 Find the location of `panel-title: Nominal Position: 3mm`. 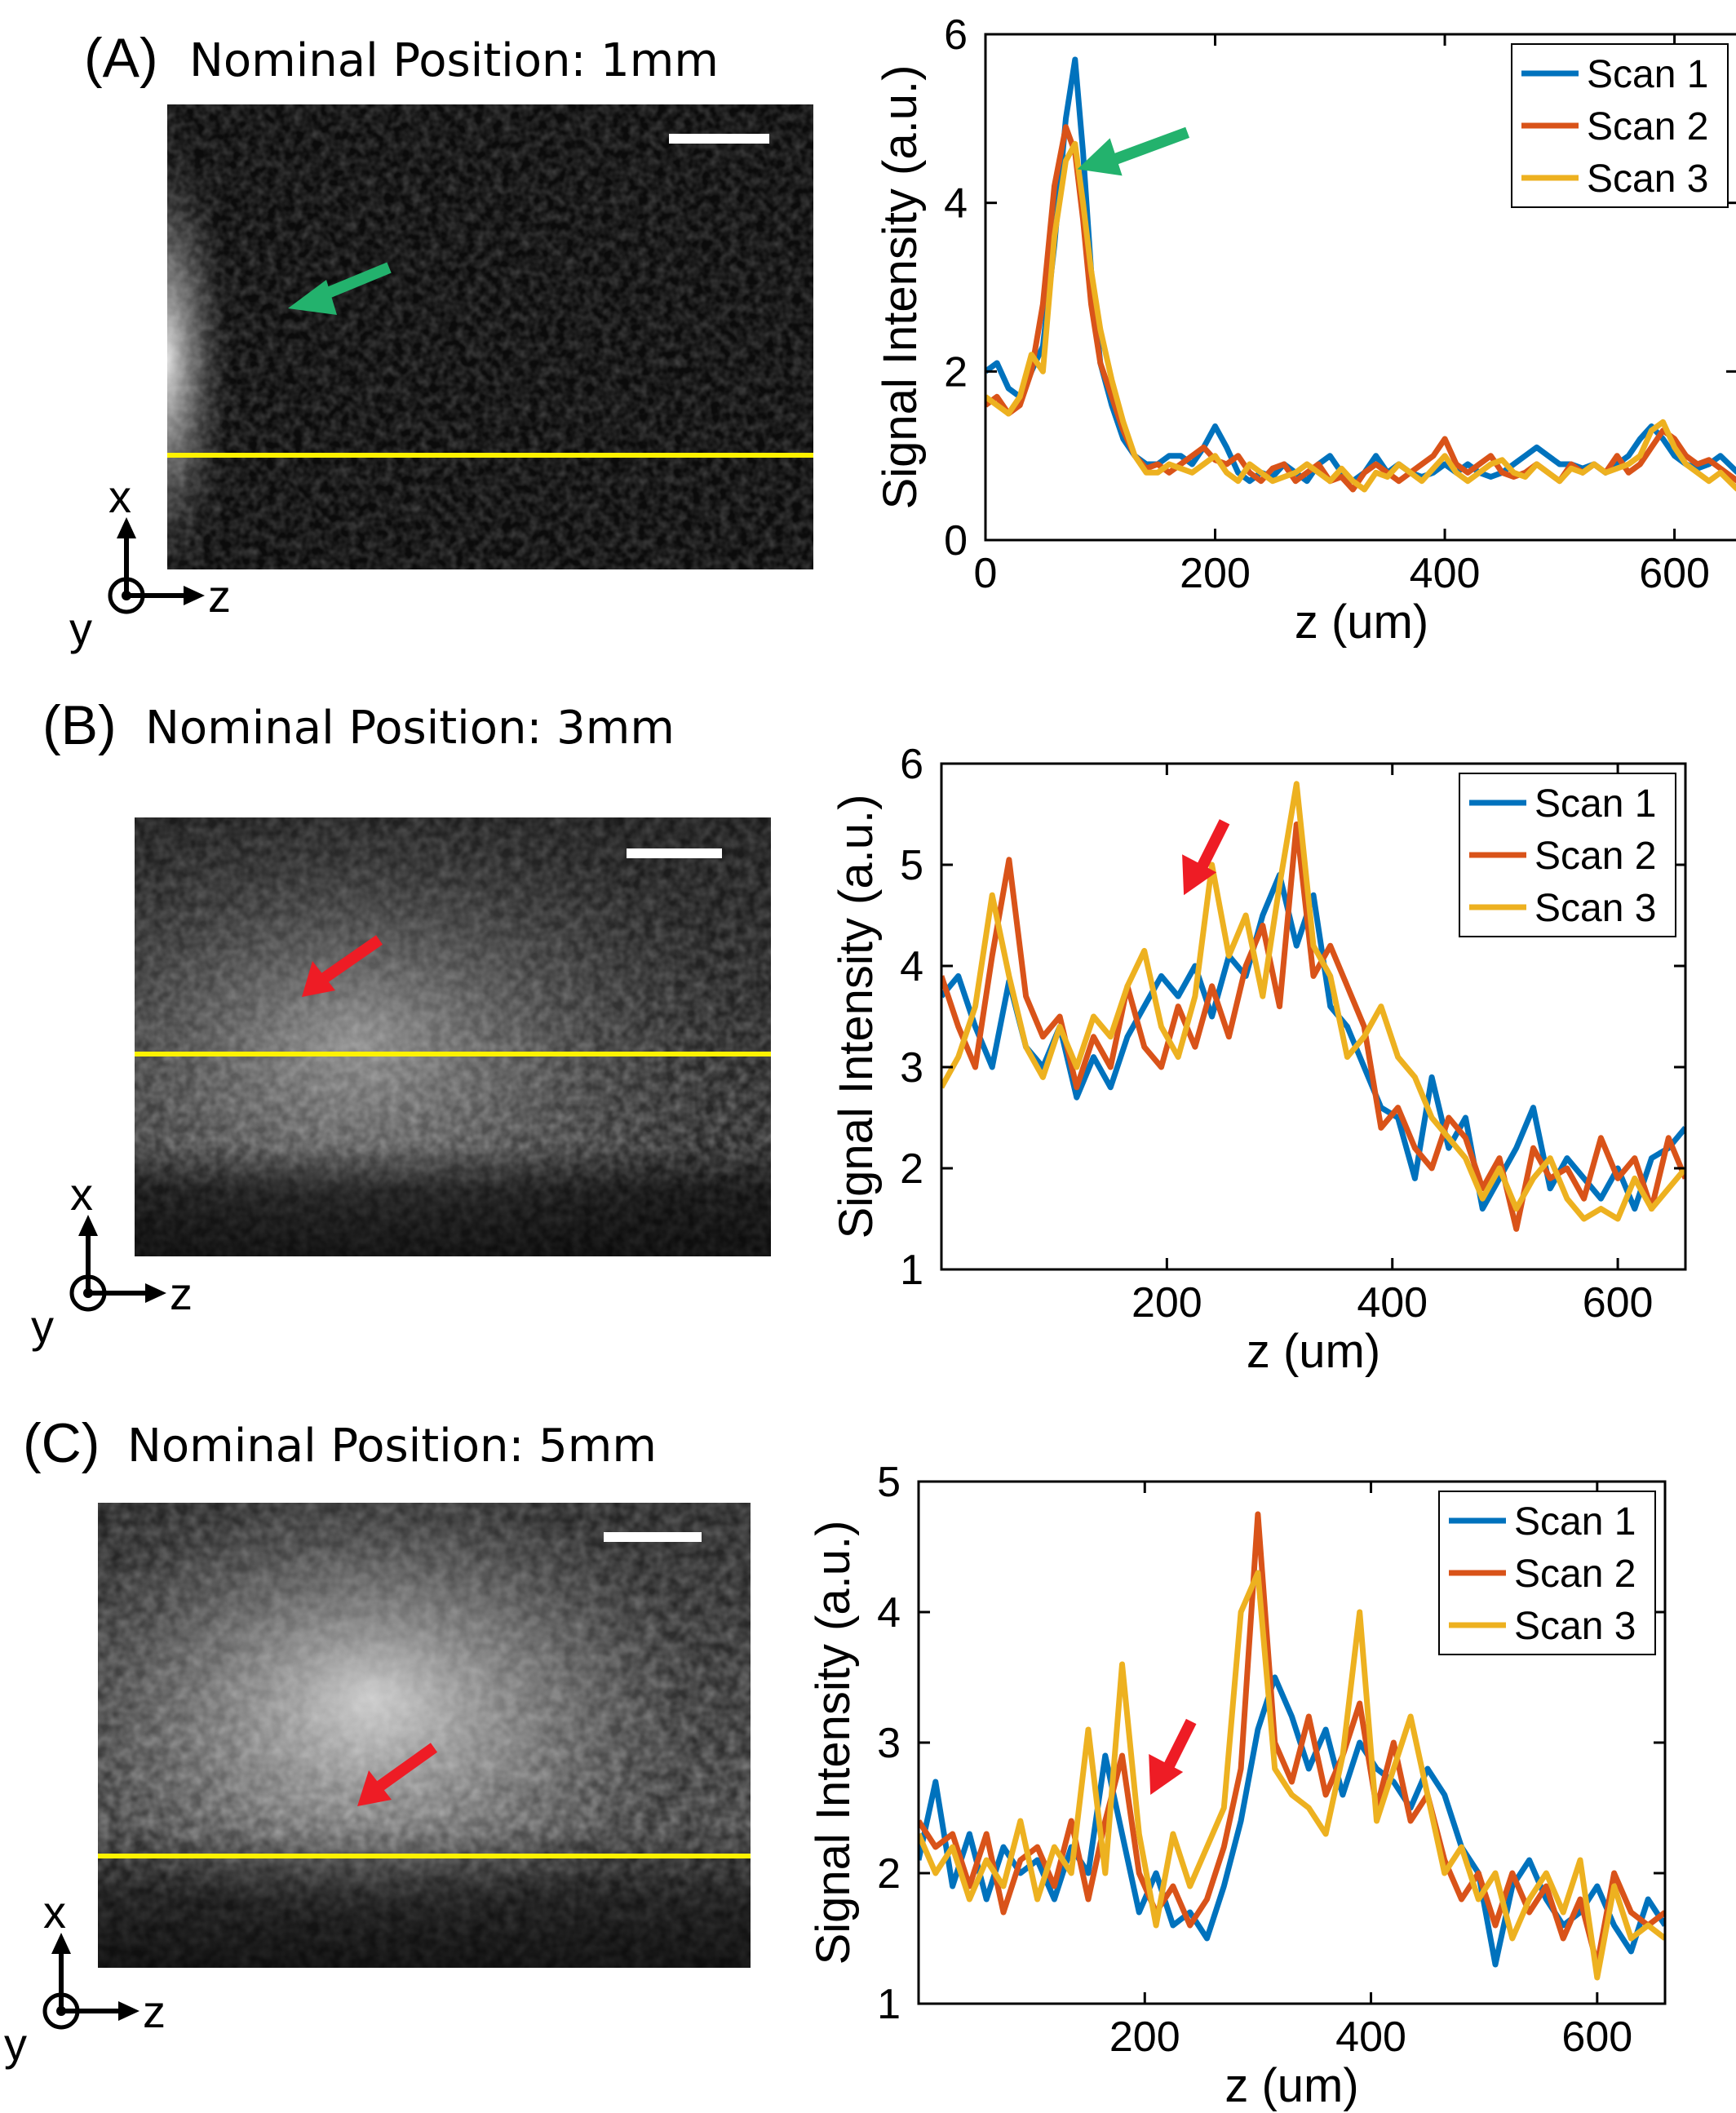

panel-title: Nominal Position: 3mm is located at coordinates (410, 728).